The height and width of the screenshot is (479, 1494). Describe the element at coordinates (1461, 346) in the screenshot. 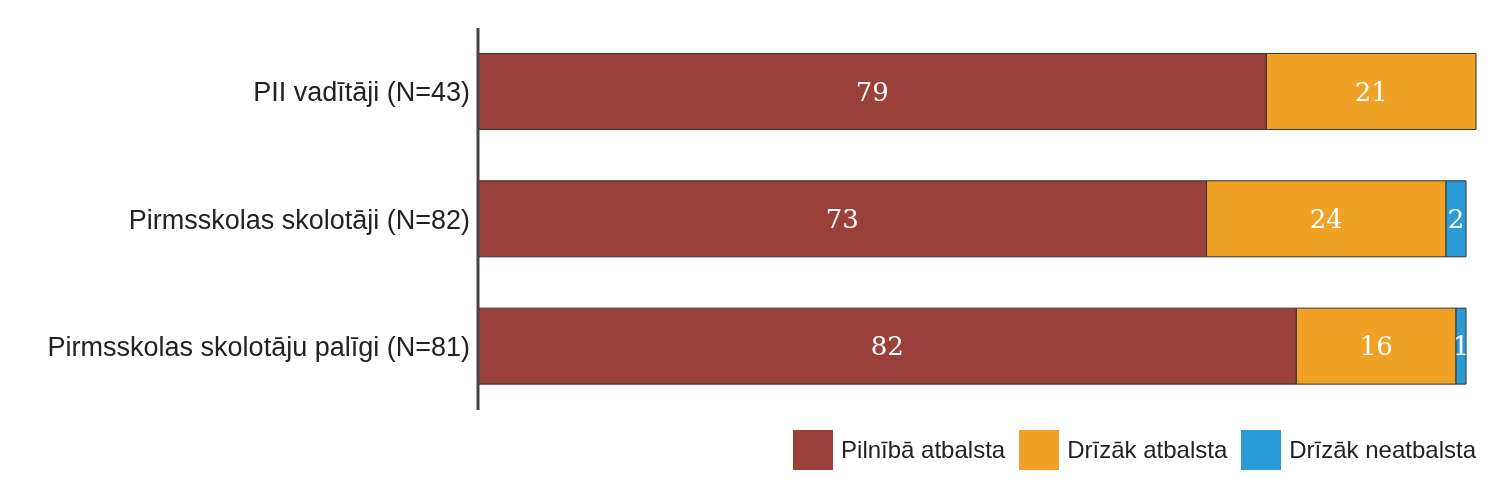

I see `data-label: 1` at that location.